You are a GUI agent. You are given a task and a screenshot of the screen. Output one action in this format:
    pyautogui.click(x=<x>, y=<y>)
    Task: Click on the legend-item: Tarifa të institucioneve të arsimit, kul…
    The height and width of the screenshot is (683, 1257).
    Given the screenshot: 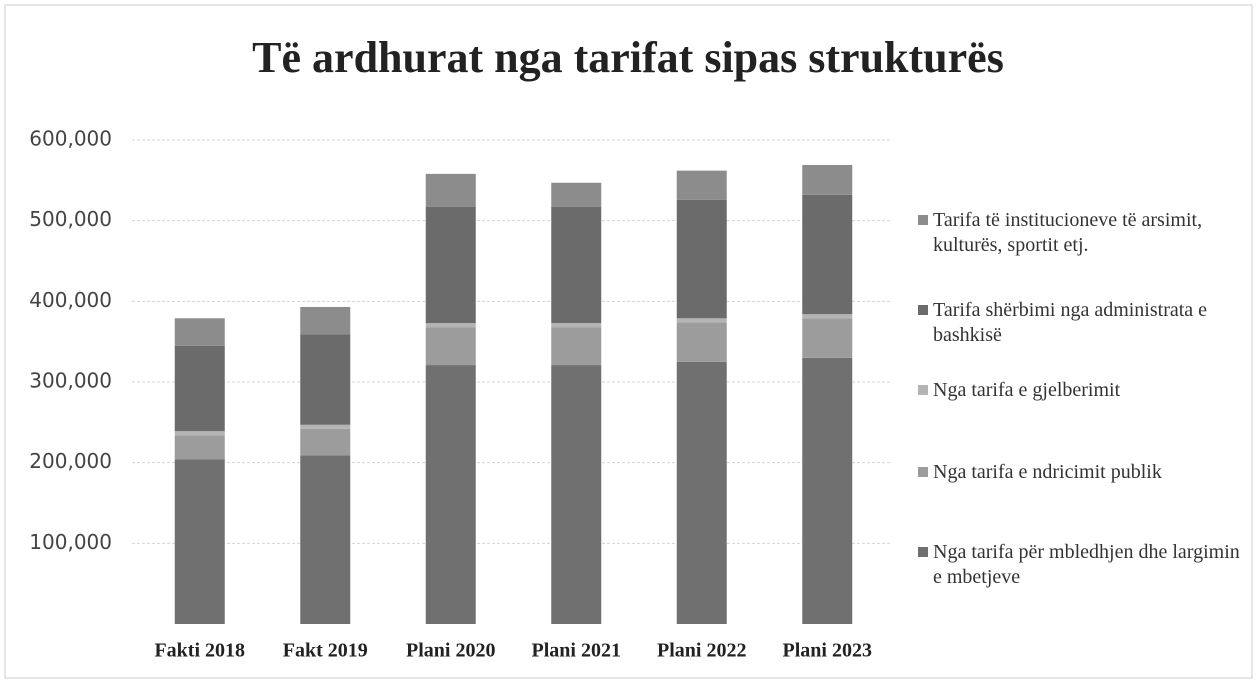 What is the action you would take?
    pyautogui.click(x=1083, y=233)
    